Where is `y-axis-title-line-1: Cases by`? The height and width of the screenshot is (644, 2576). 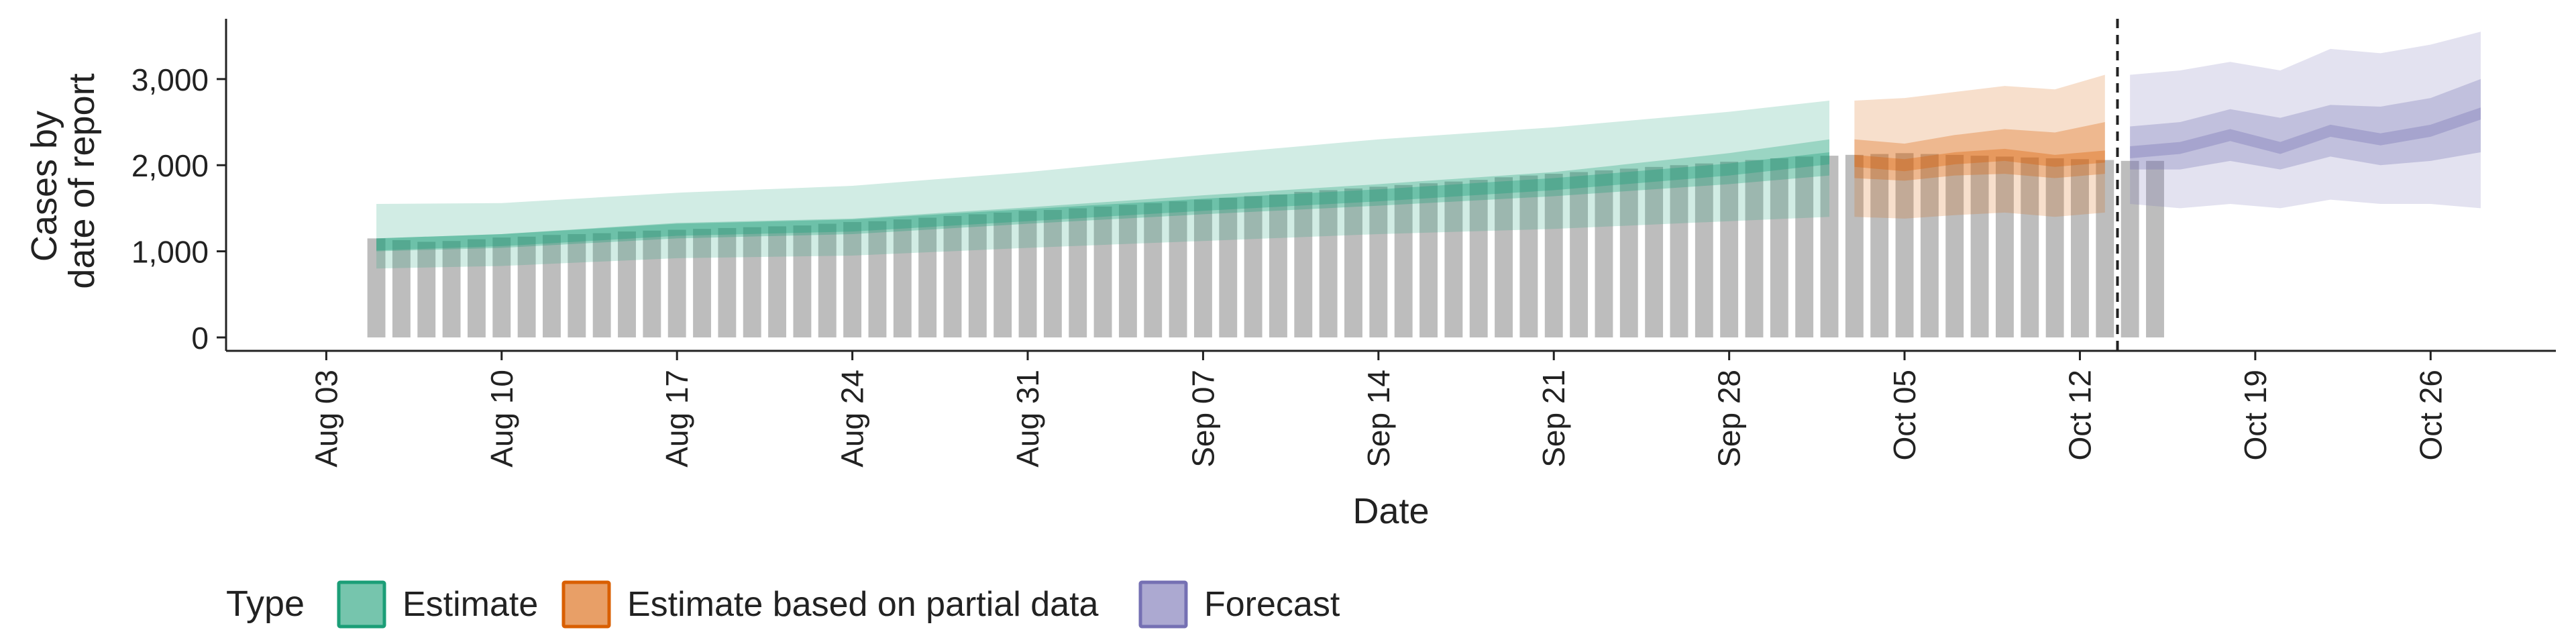 y-axis-title-line-1: Cases by is located at coordinates (44, 186).